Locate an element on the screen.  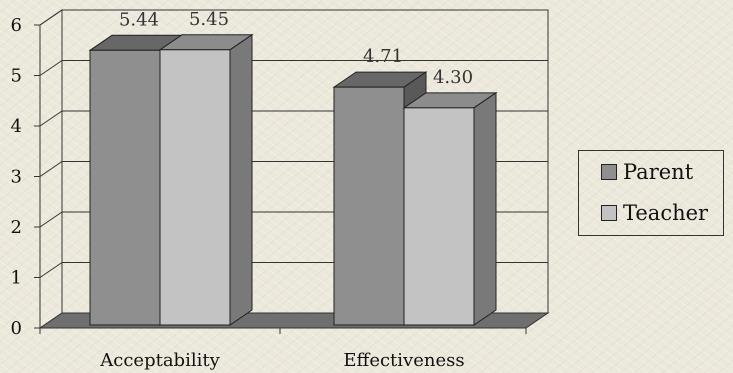
y-tick-label: 0 is located at coordinates (16, 328).